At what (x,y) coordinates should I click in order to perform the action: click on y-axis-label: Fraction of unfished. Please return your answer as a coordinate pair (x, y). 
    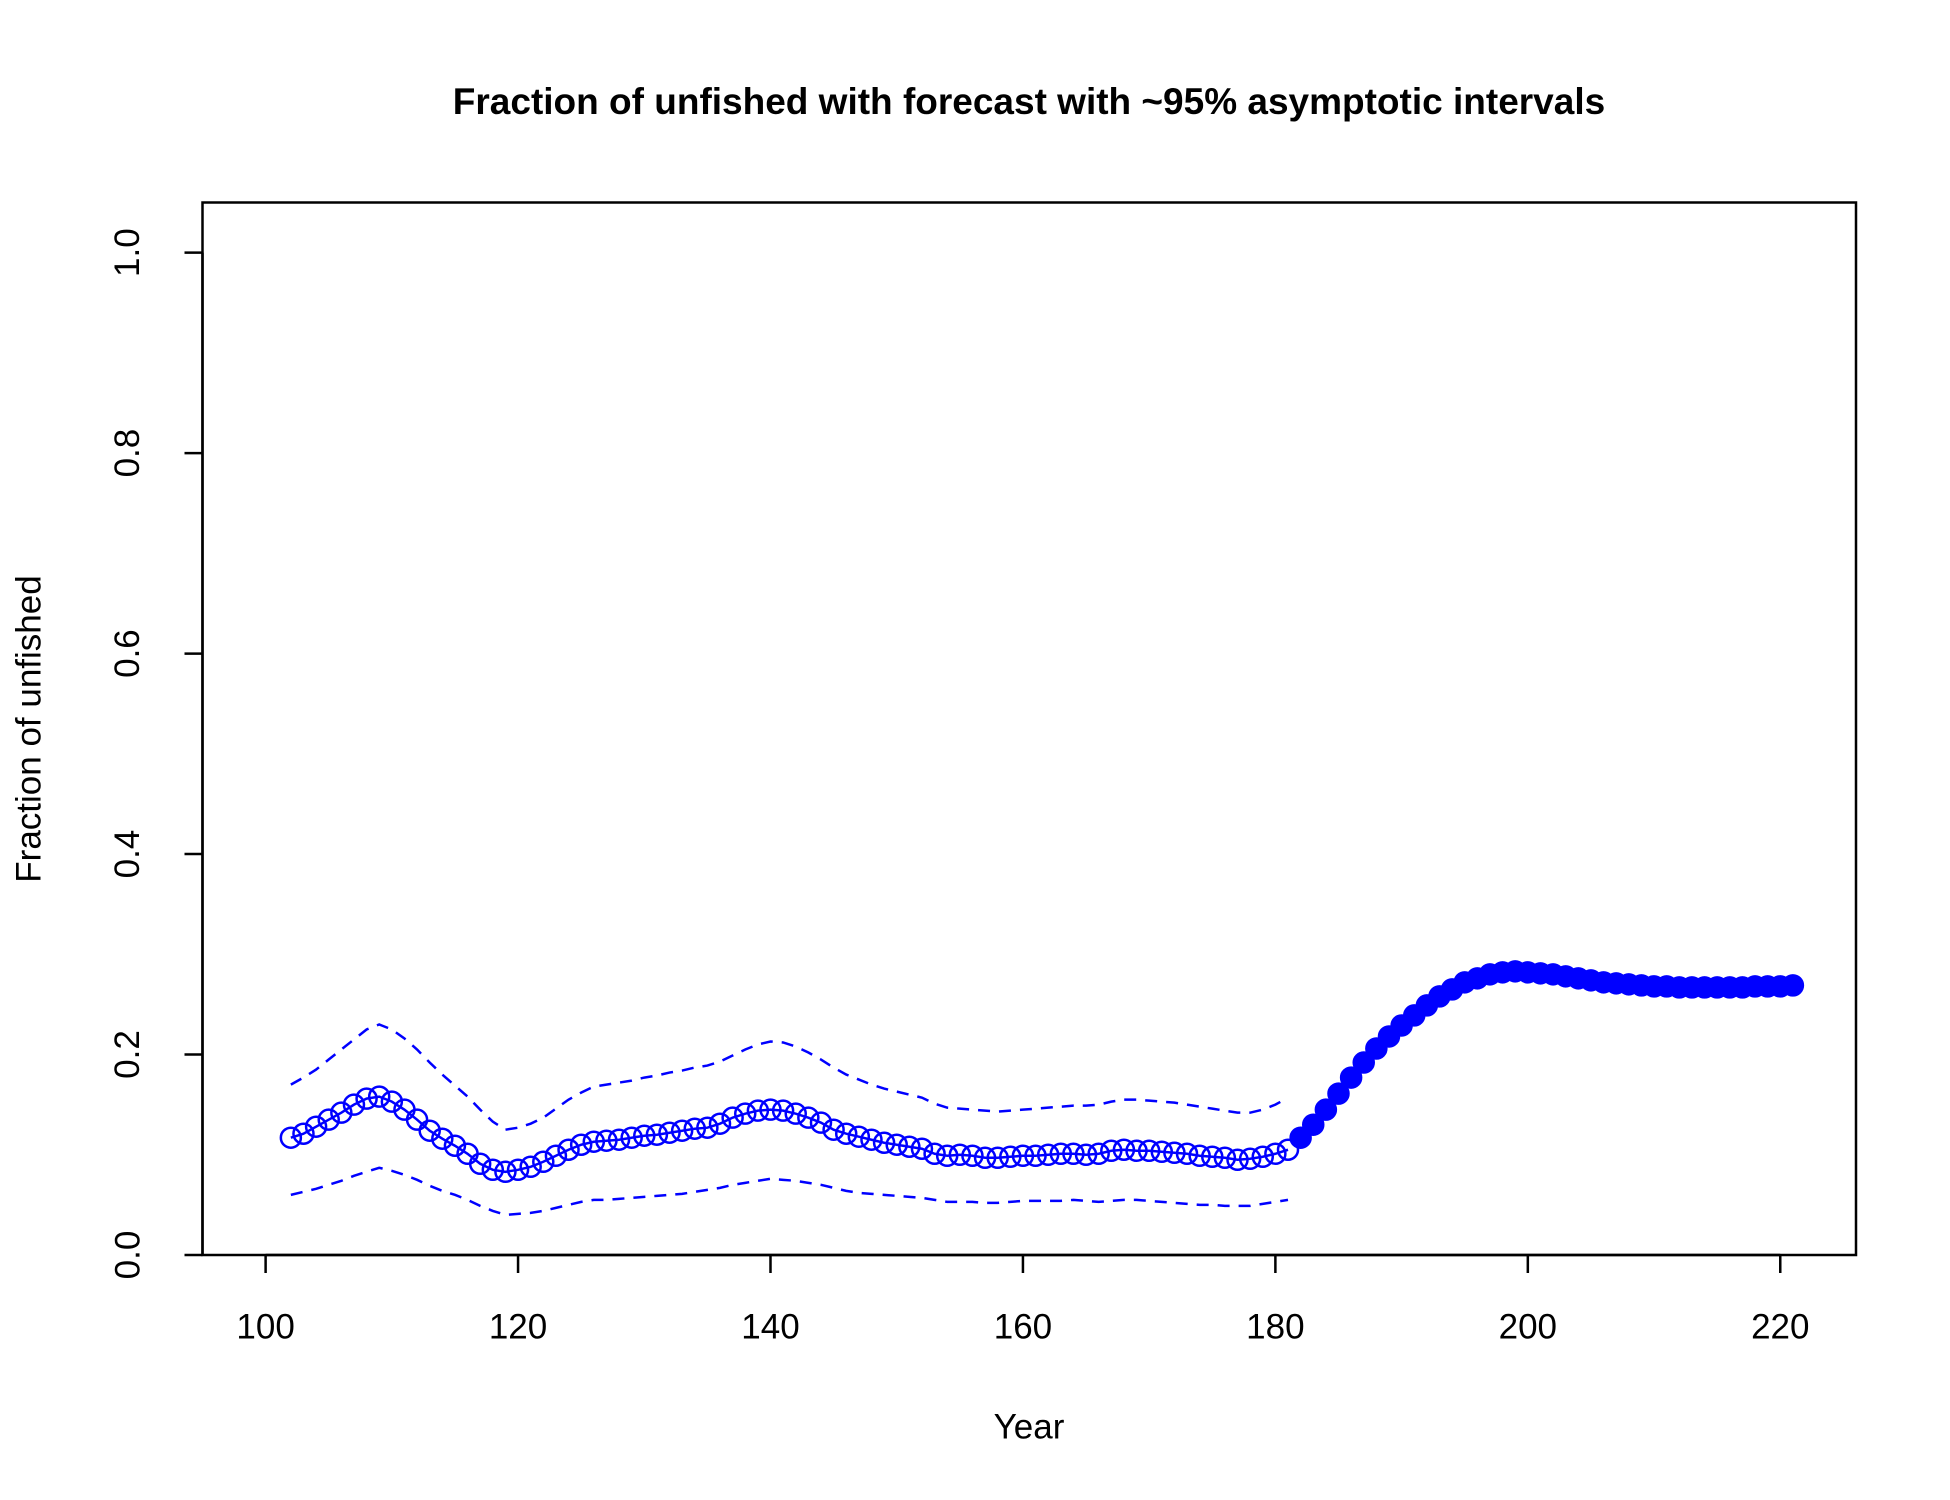
    Looking at the image, I should click on (28, 728).